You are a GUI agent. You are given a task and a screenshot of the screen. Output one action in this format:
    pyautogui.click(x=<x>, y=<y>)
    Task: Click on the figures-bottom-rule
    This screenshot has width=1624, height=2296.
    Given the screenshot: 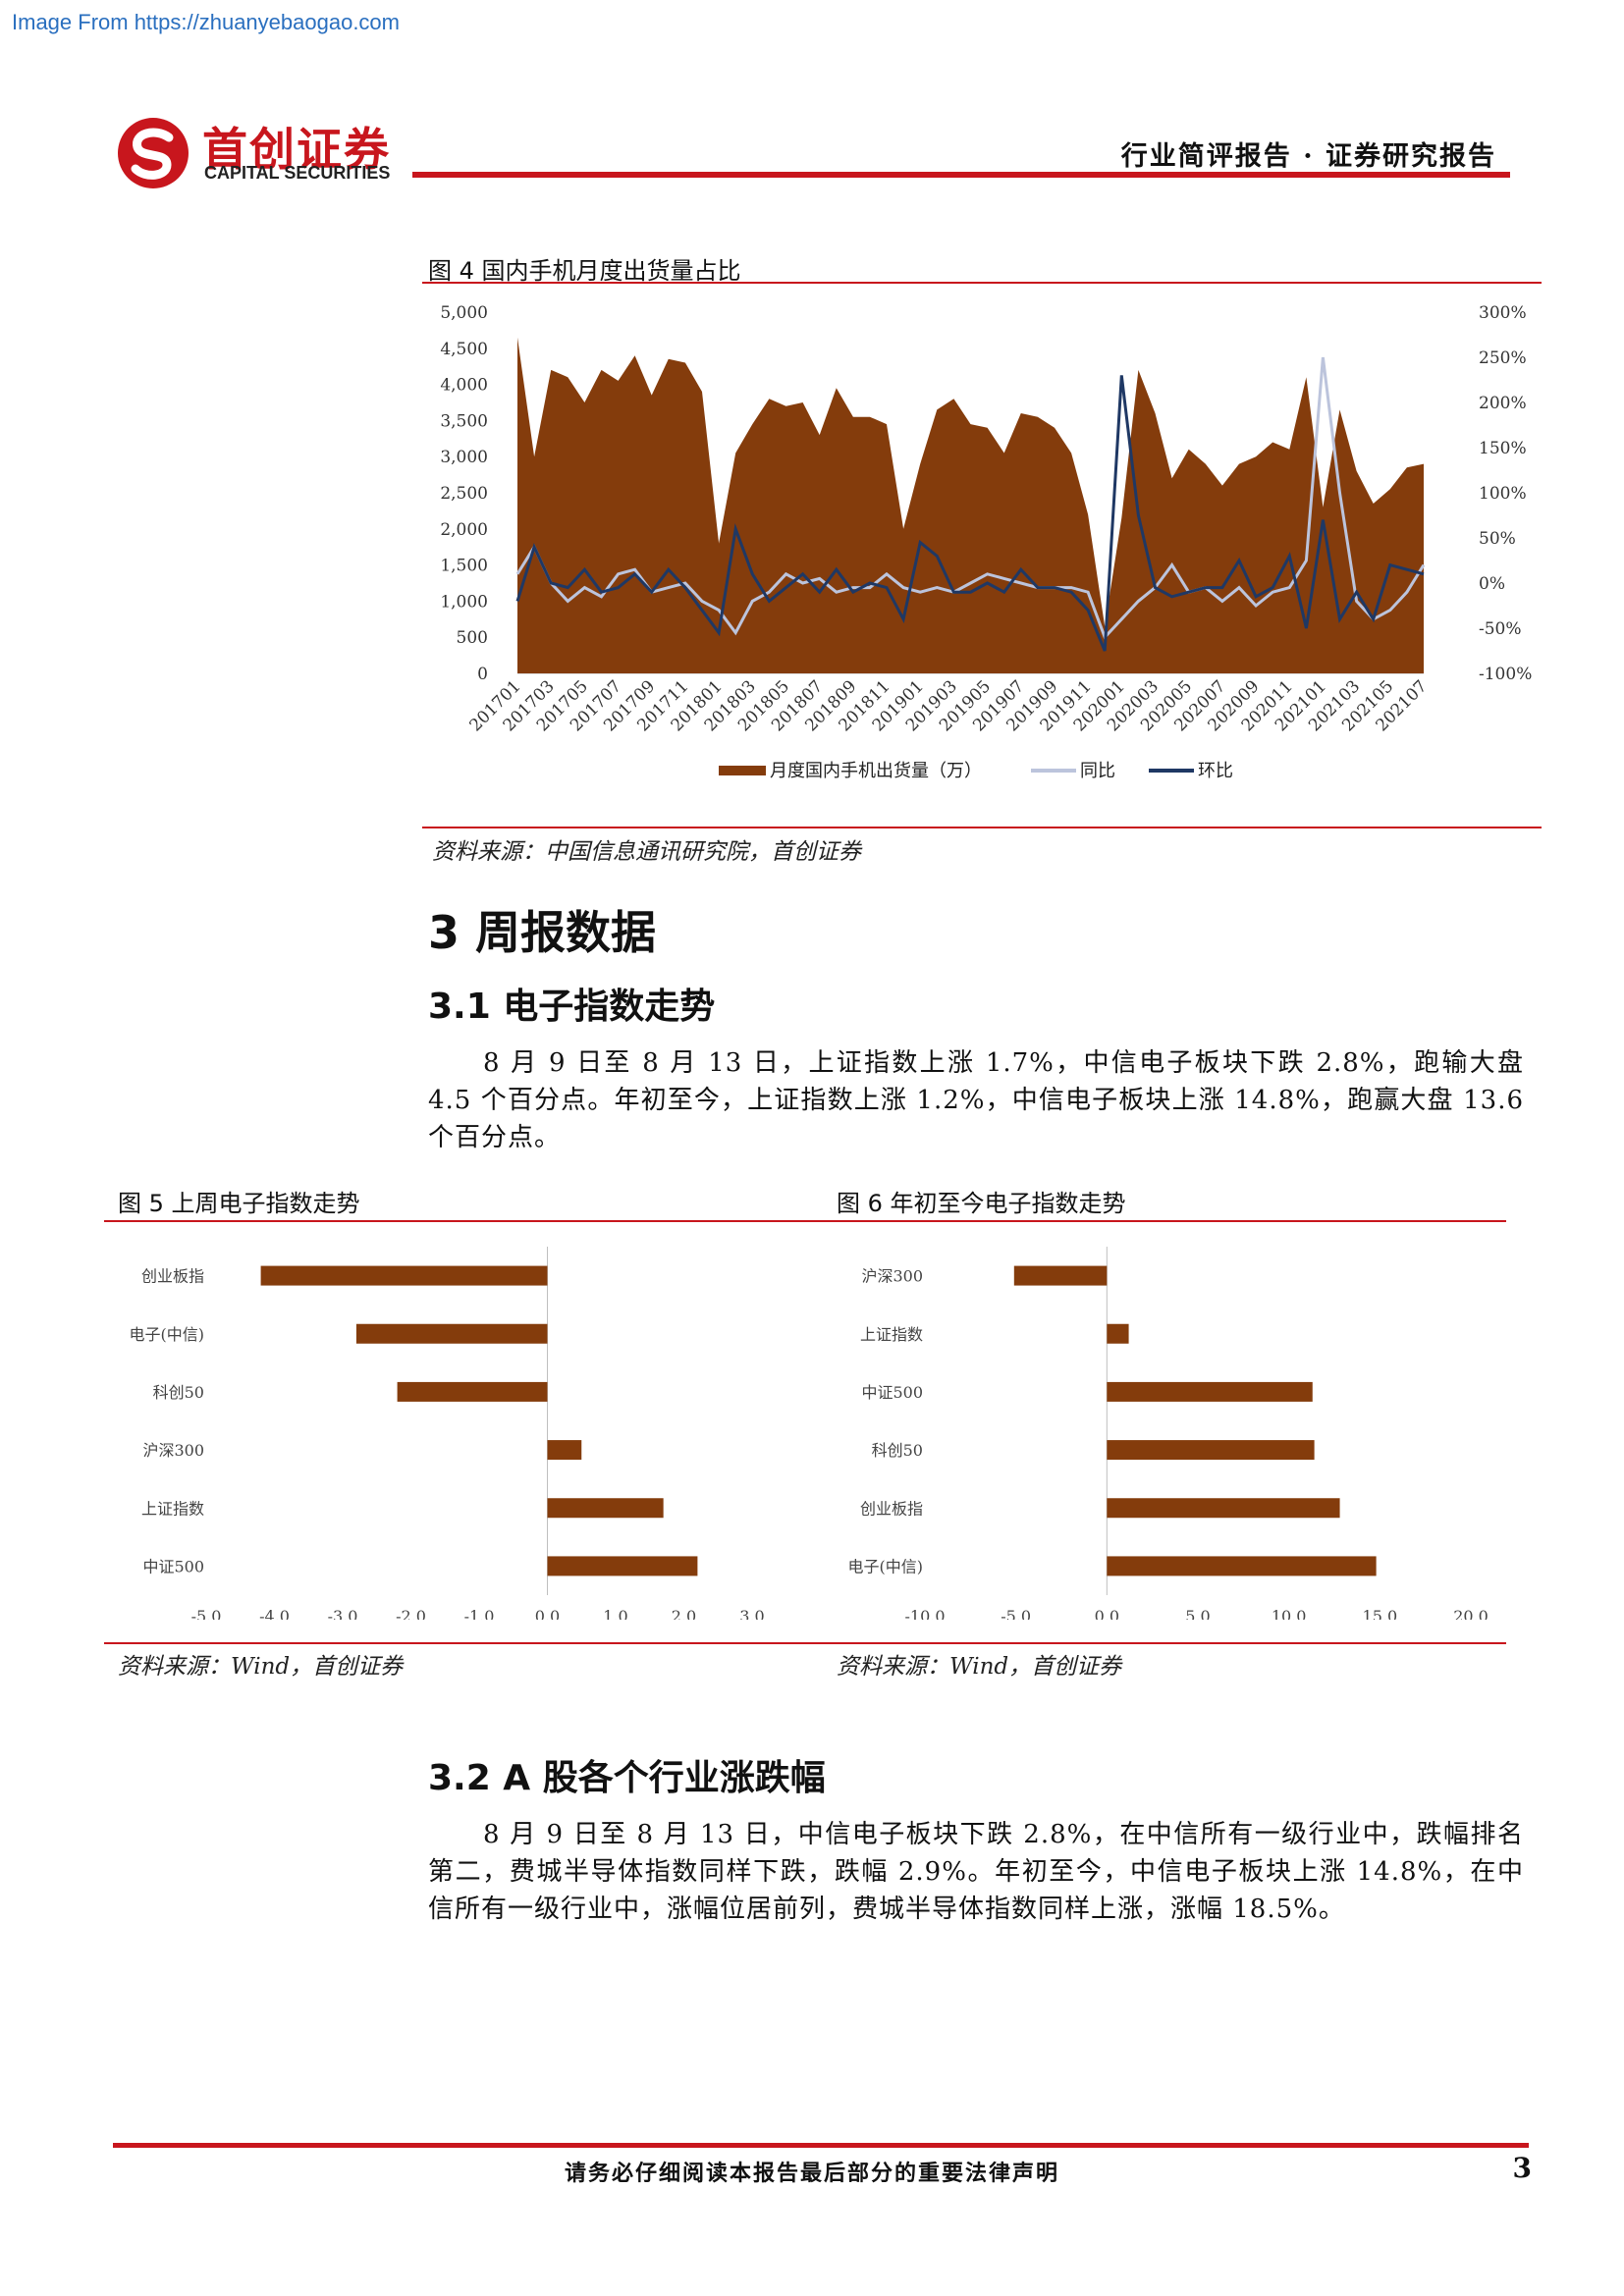 What is the action you would take?
    pyautogui.click(x=805, y=1643)
    